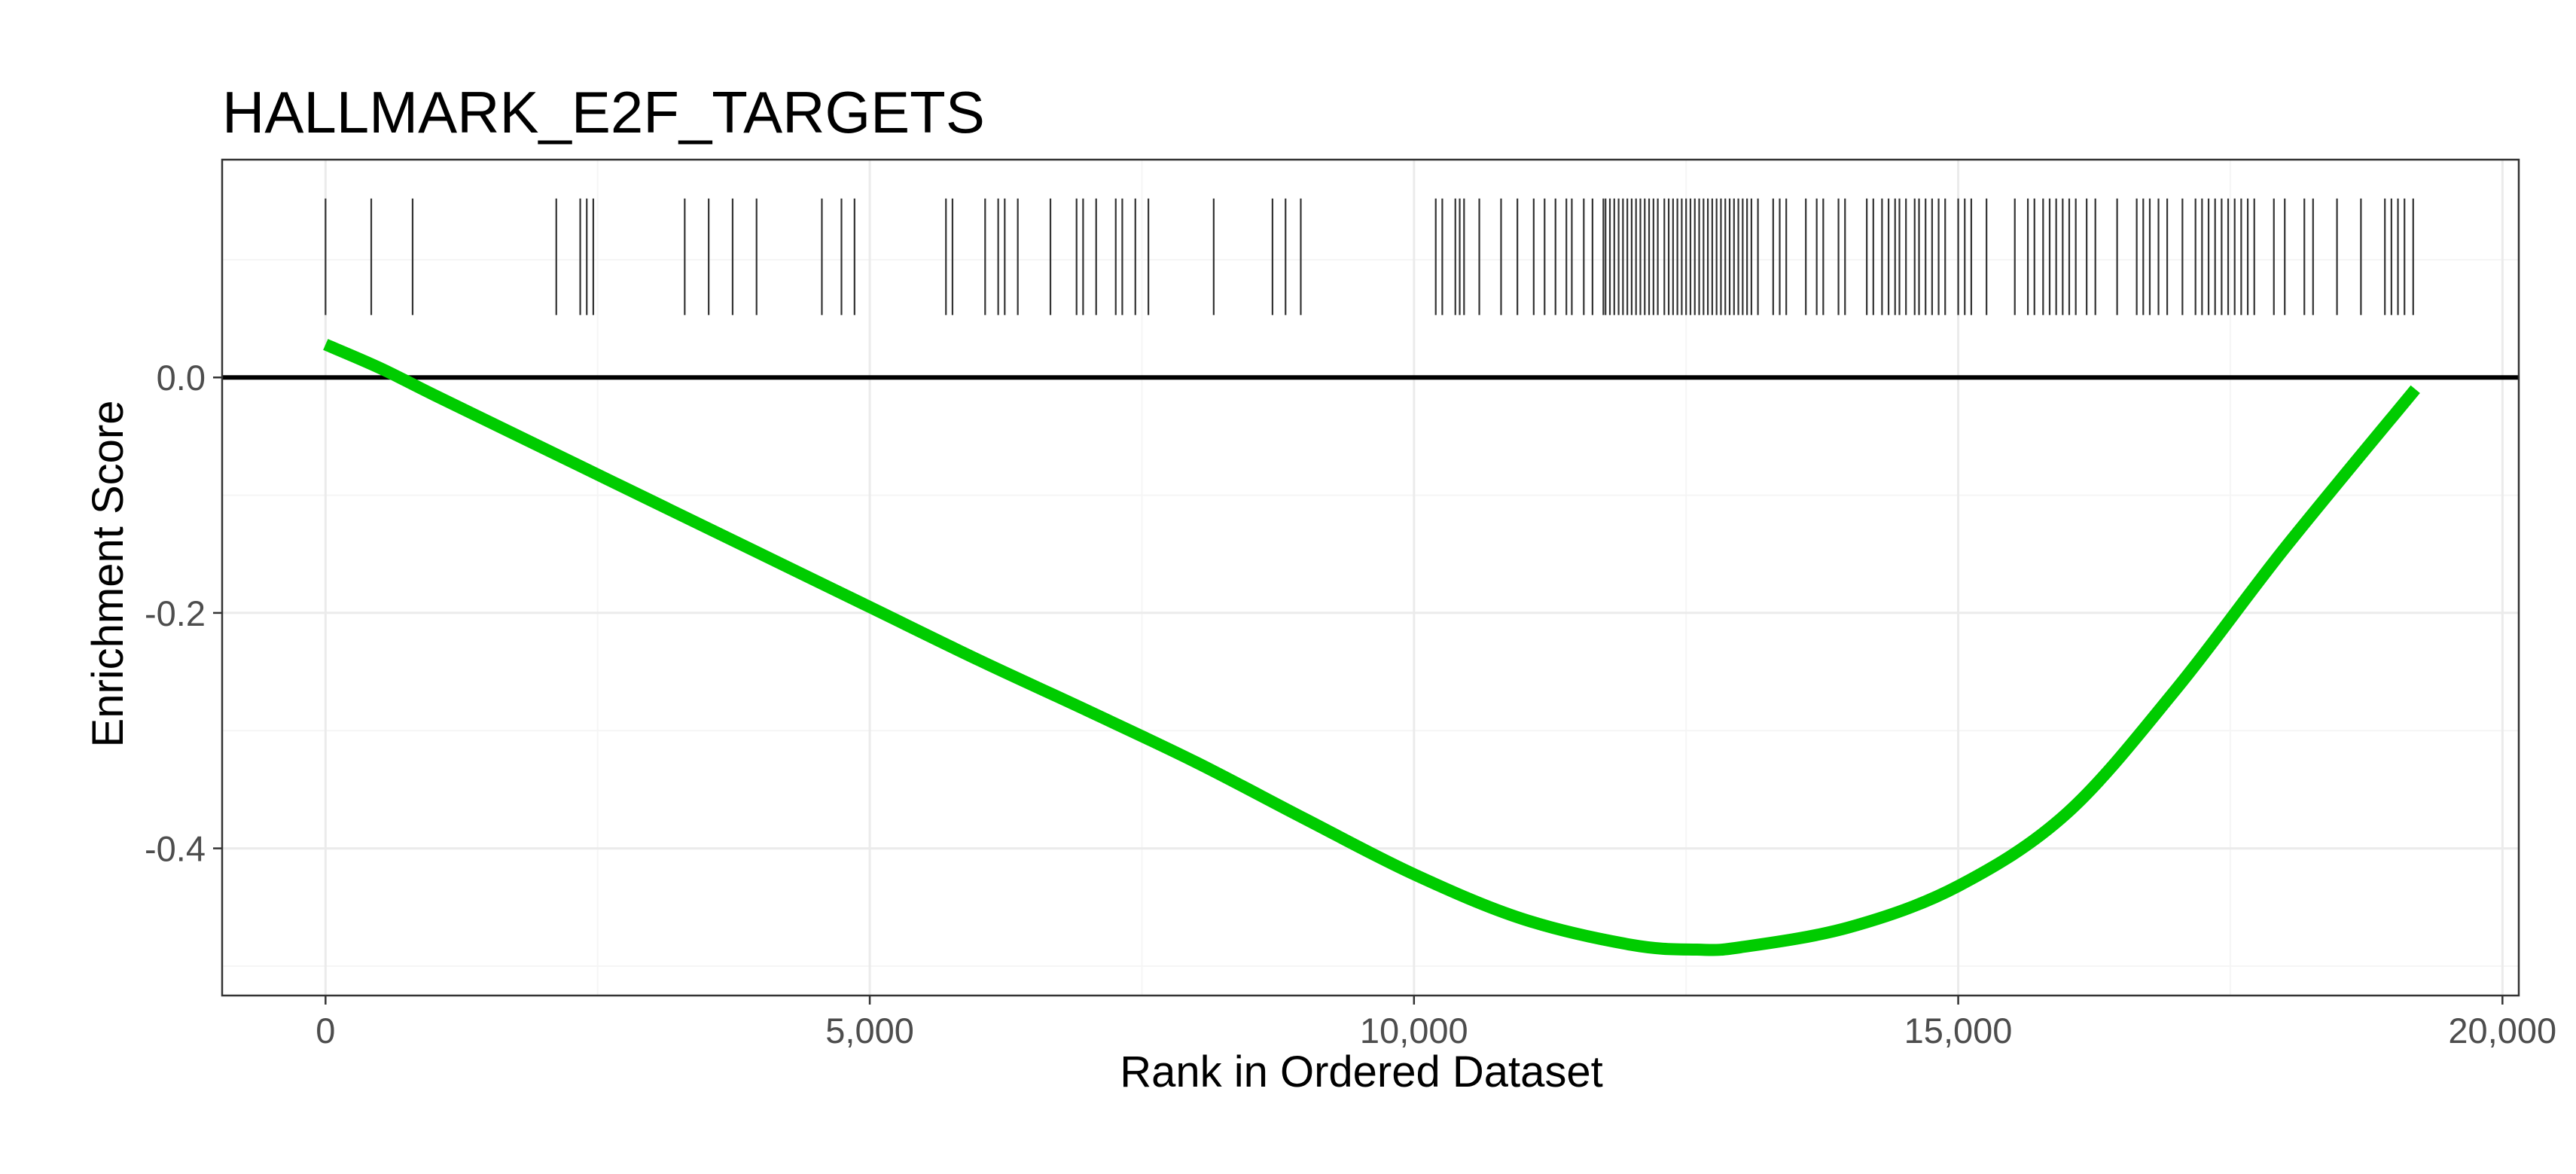 The height and width of the screenshot is (1174, 2576). I want to click on x-axis: 0 5,000 10,000 15,000 20,000, so click(1436, 1023).